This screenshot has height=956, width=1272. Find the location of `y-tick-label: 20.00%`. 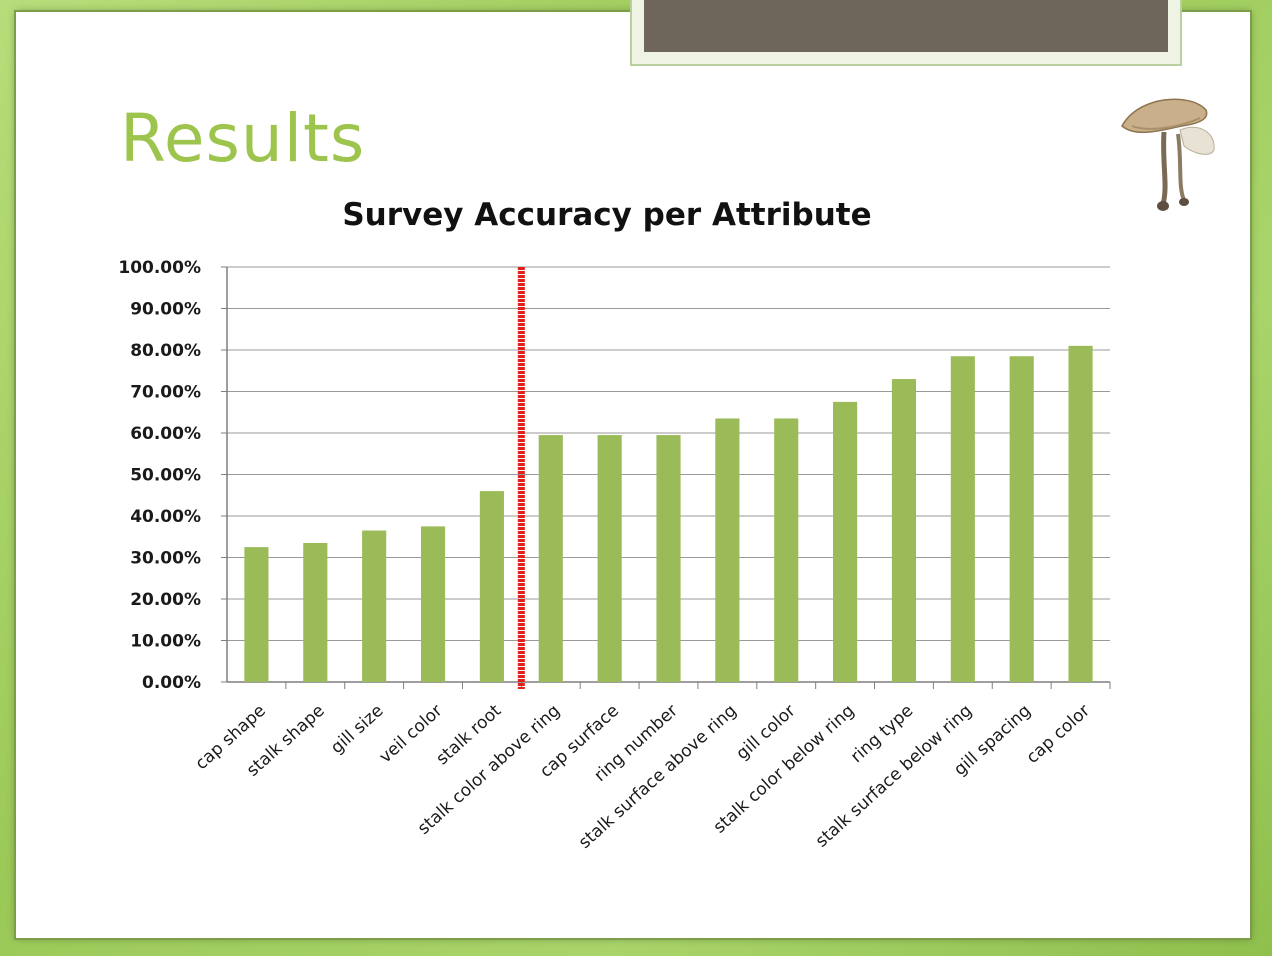

y-tick-label: 20.00% is located at coordinates (165, 600).